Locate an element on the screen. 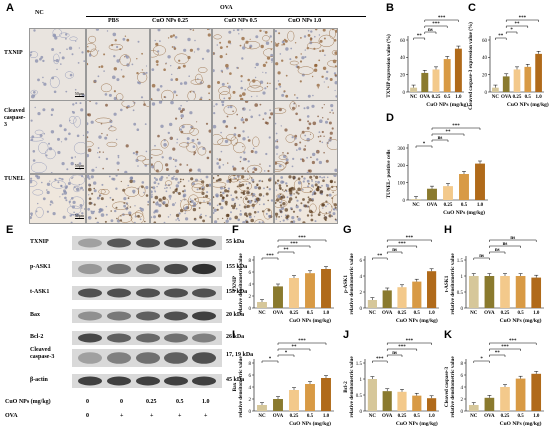 The image size is (550, 431). micrograph-r2-c2 is located at coordinates (181, 199).